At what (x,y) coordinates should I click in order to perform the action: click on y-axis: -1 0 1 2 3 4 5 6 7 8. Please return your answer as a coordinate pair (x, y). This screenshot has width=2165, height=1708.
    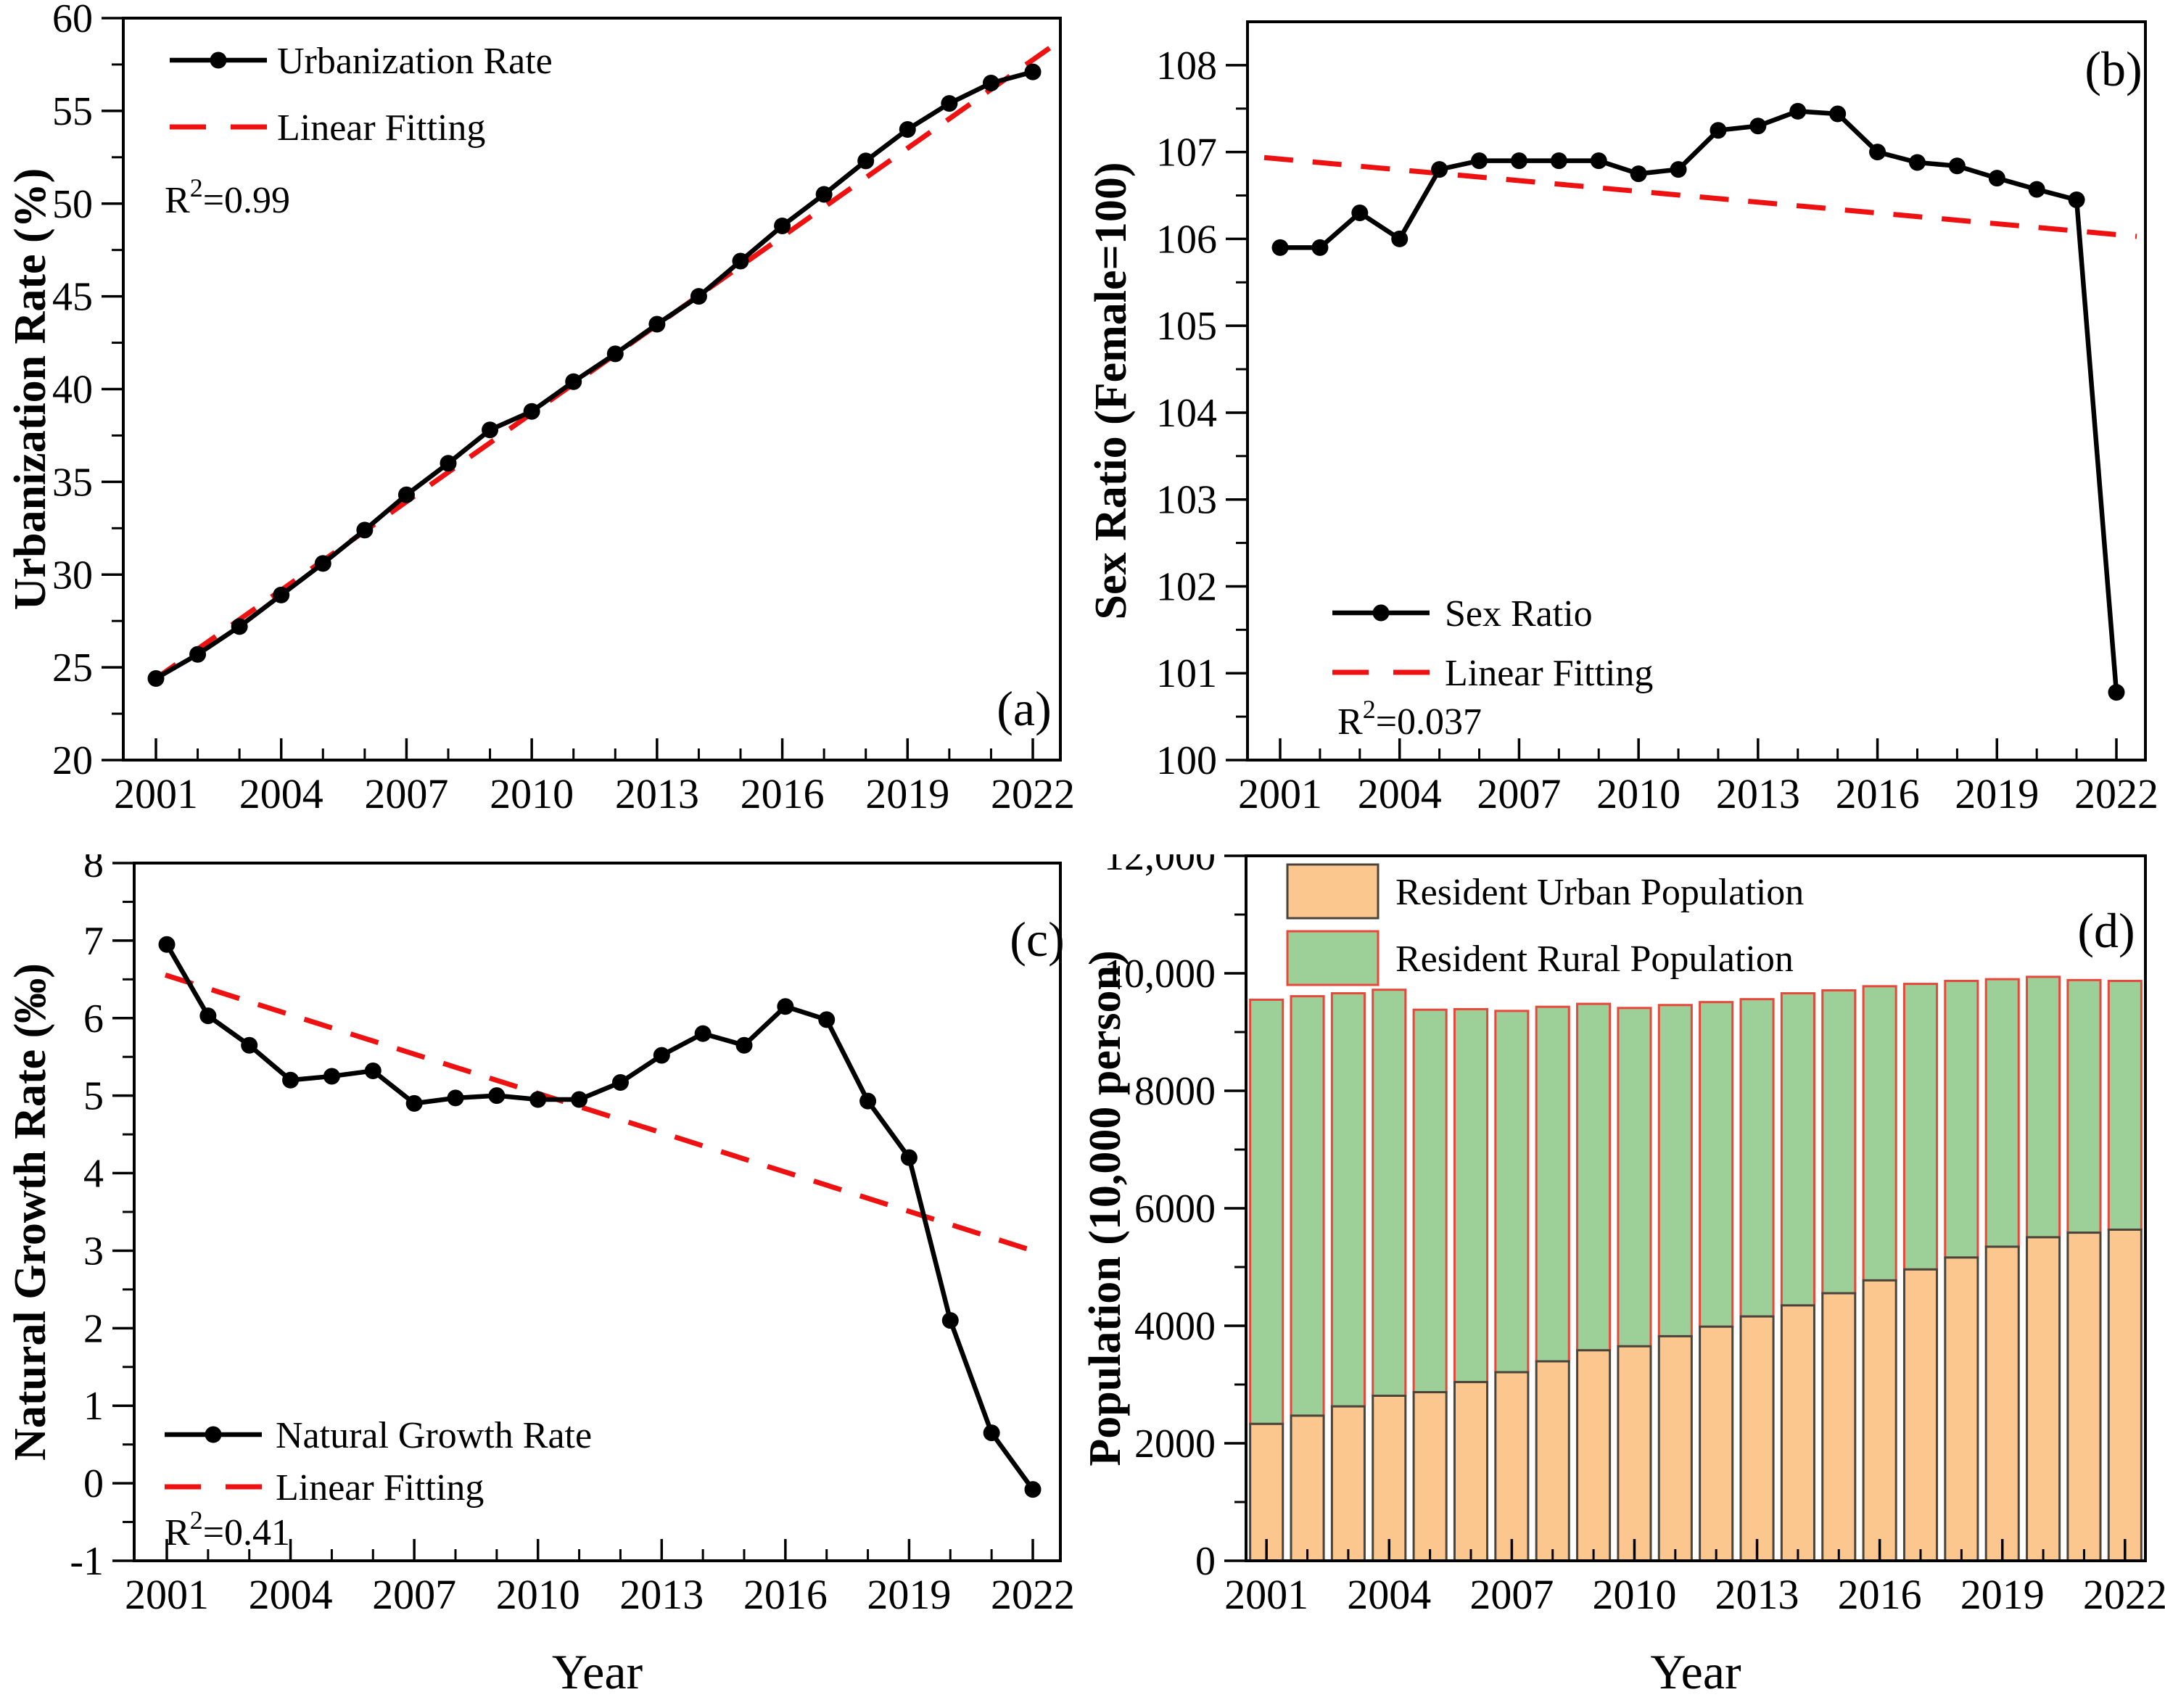
    Looking at the image, I should click on (102, 1219).